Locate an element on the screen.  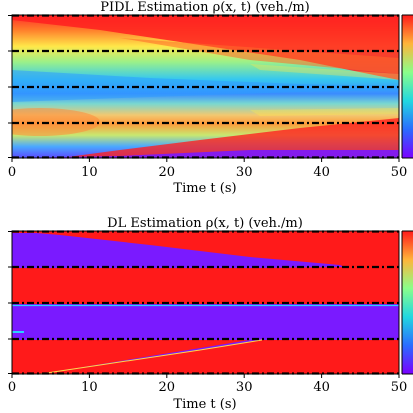
pidl-x-tick-label: 20 is located at coordinates (167, 172).